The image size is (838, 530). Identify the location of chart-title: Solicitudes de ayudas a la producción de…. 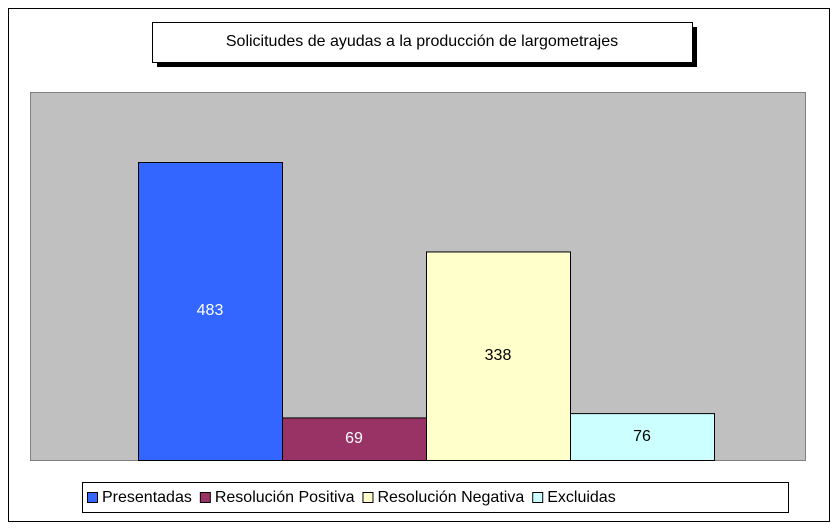
(422, 41).